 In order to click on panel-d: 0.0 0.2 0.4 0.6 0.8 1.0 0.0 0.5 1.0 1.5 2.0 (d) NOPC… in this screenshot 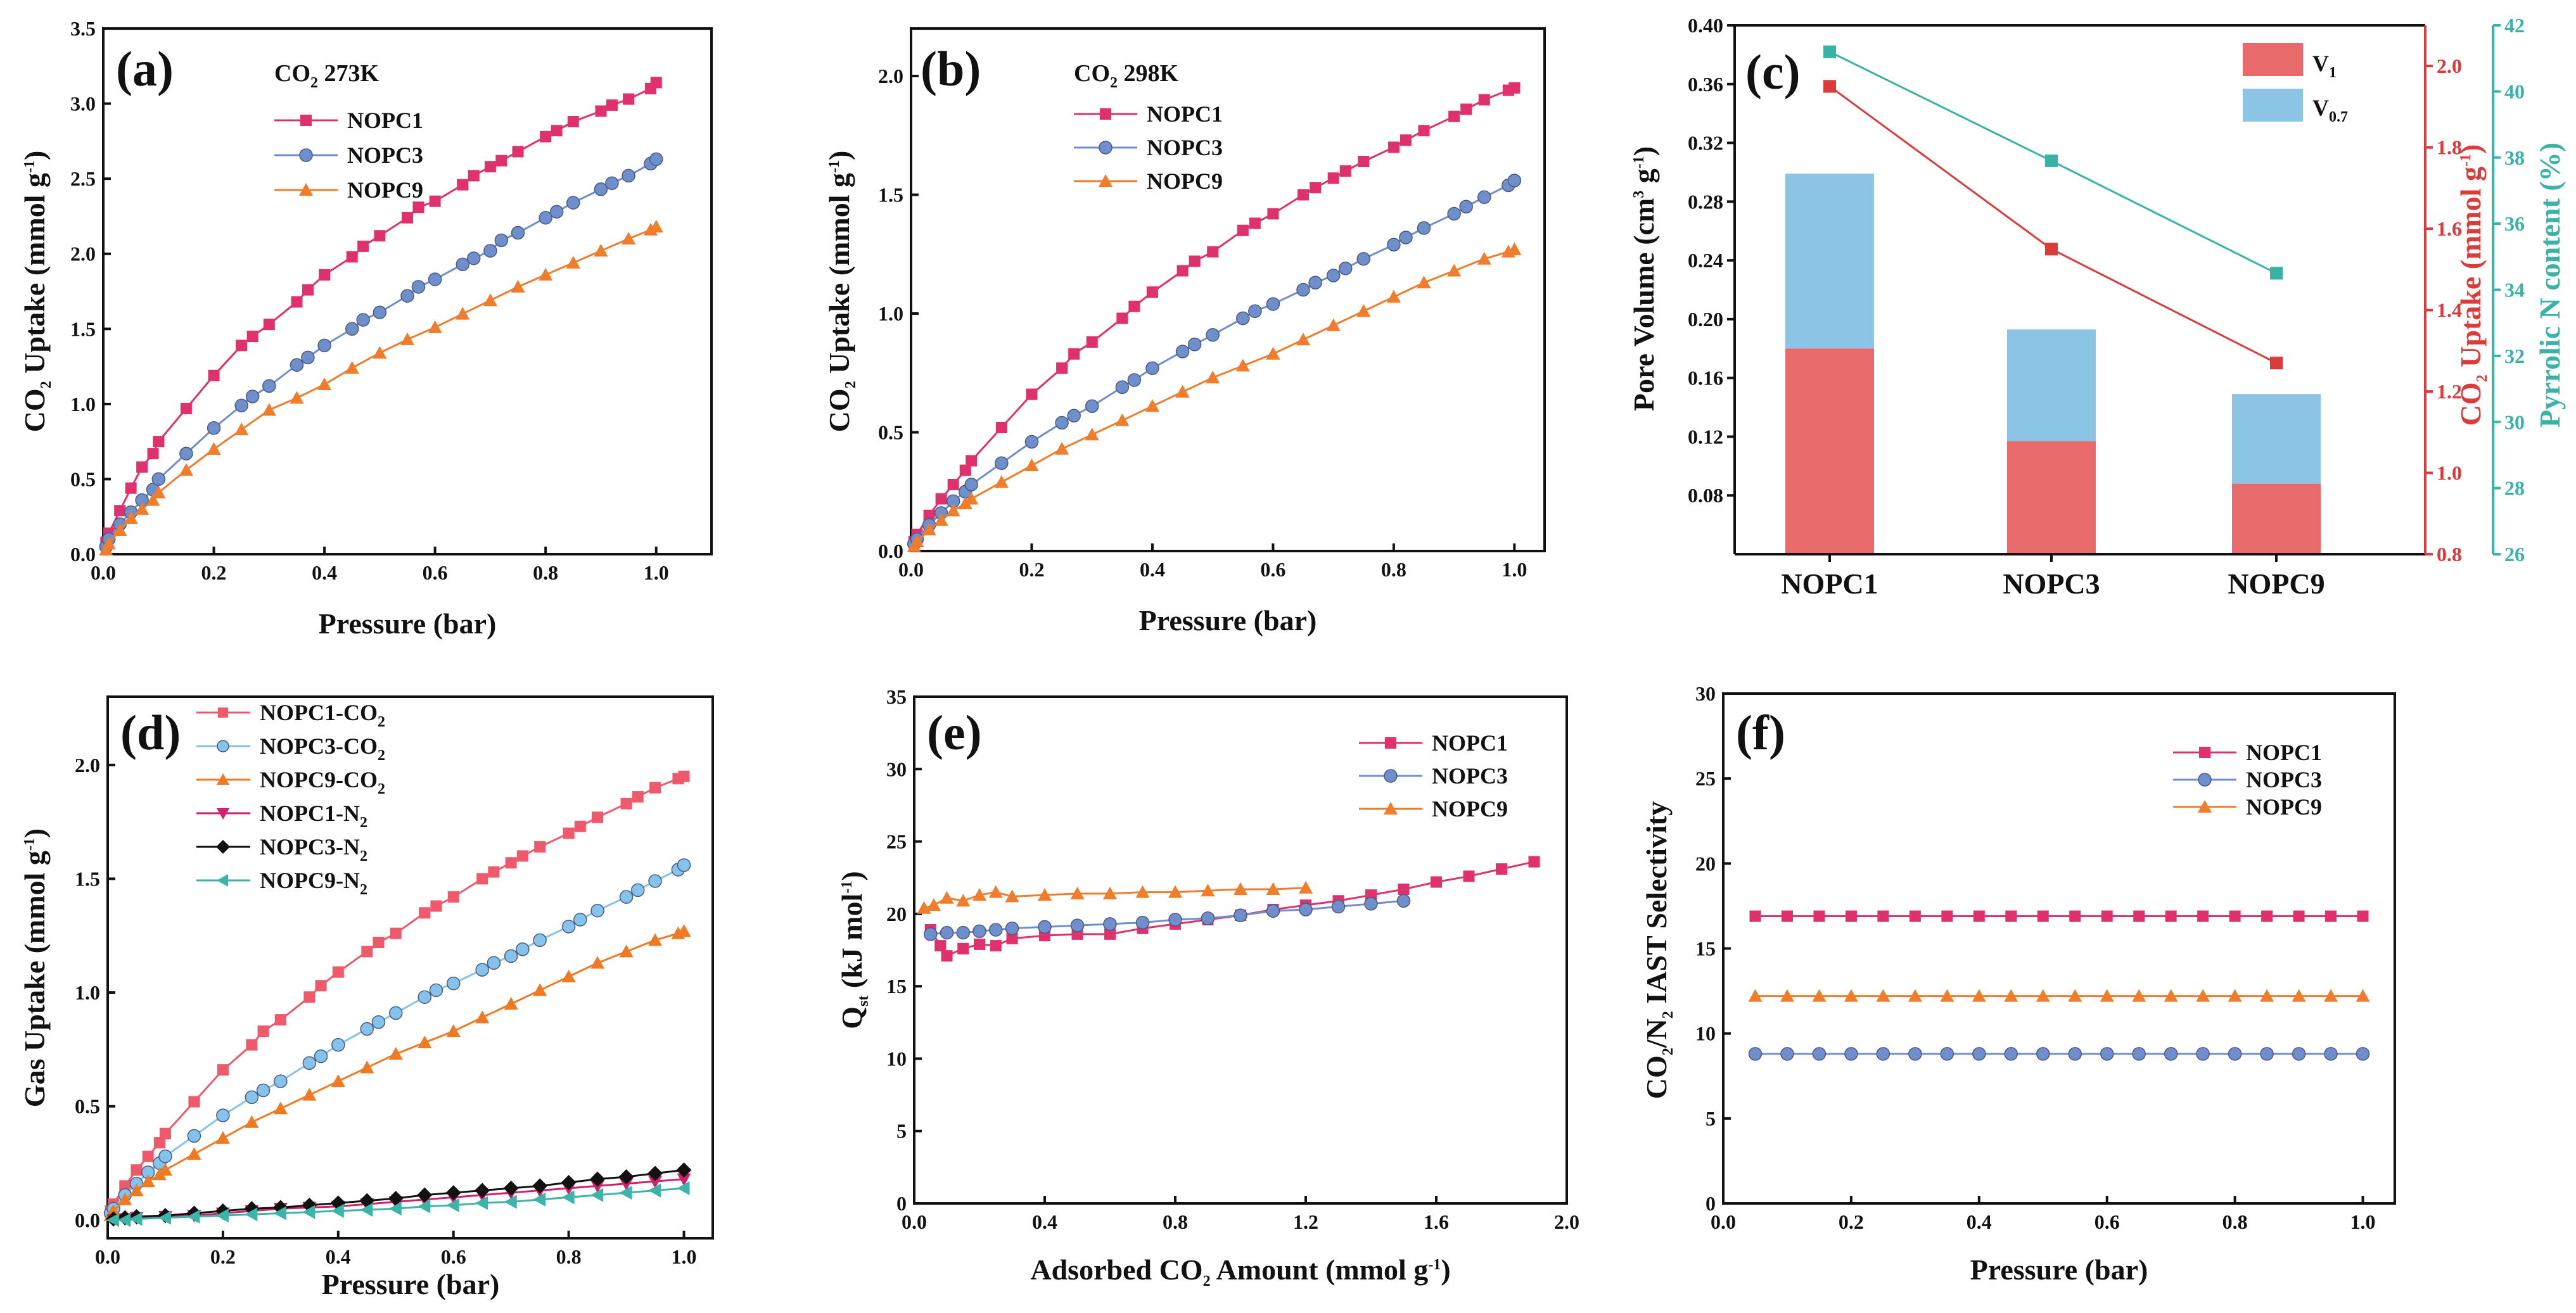, I will do `click(366, 998)`.